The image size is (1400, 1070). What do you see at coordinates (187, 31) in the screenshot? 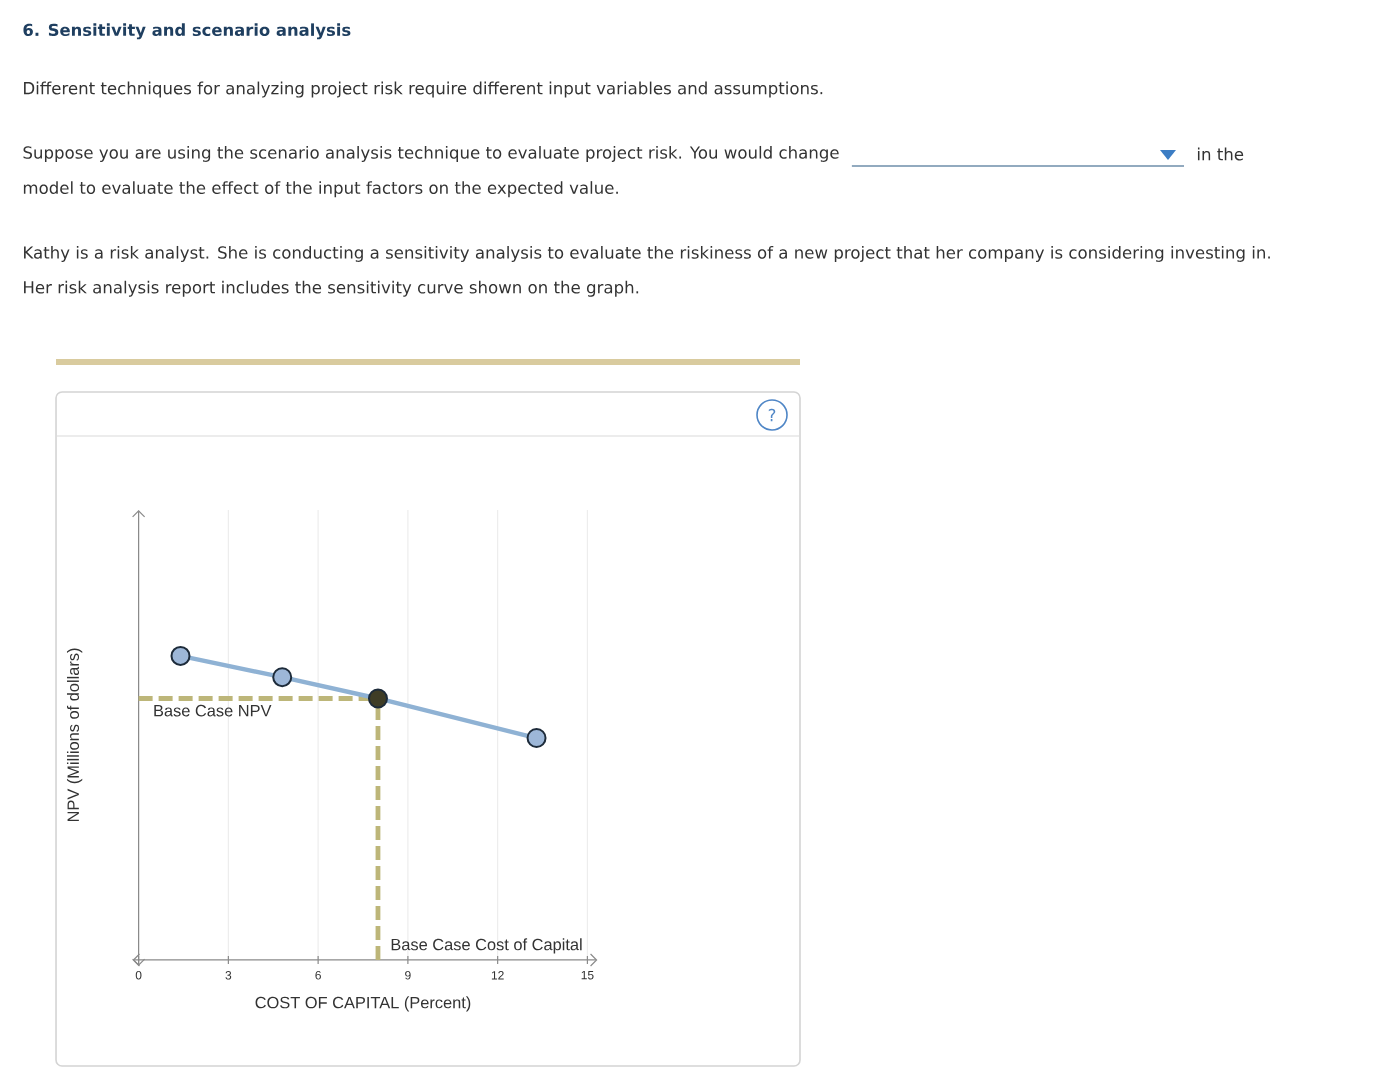
I see `chart-title: 6. Sensitivity and scenario analysis` at bounding box center [187, 31].